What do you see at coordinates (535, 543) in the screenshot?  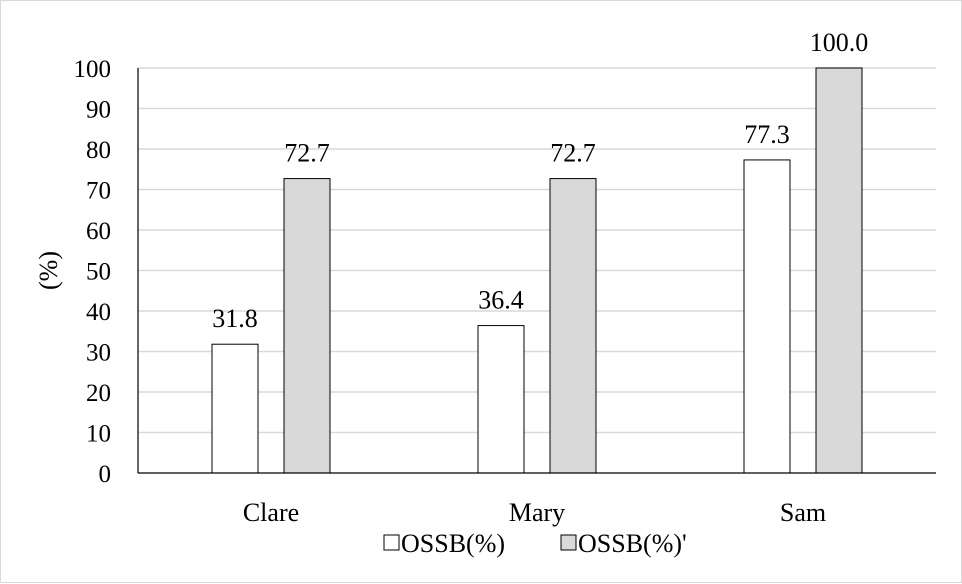 I see `legend: OSSB(%) OSSB(%)'` at bounding box center [535, 543].